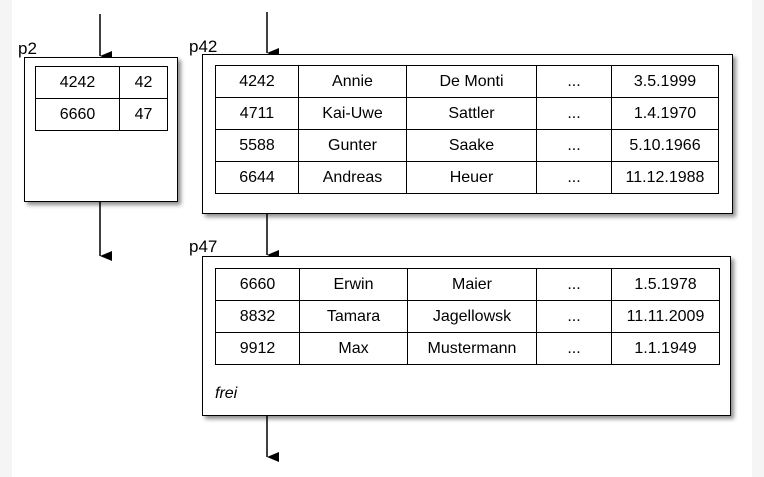 The height and width of the screenshot is (477, 764). Describe the element at coordinates (665, 145) in the screenshot. I see `cell: 5.10.1966` at that location.